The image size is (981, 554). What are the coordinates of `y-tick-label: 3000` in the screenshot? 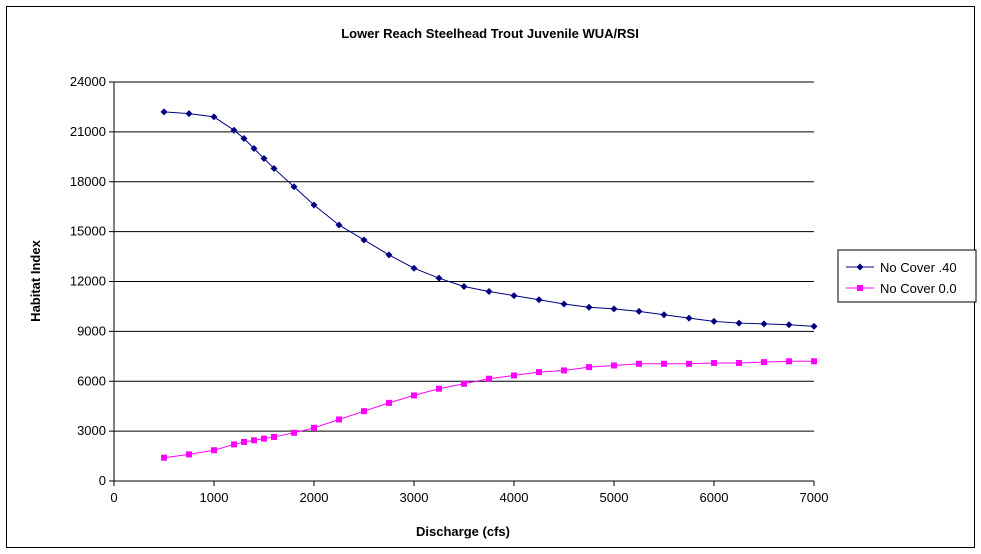 It's located at (91, 430).